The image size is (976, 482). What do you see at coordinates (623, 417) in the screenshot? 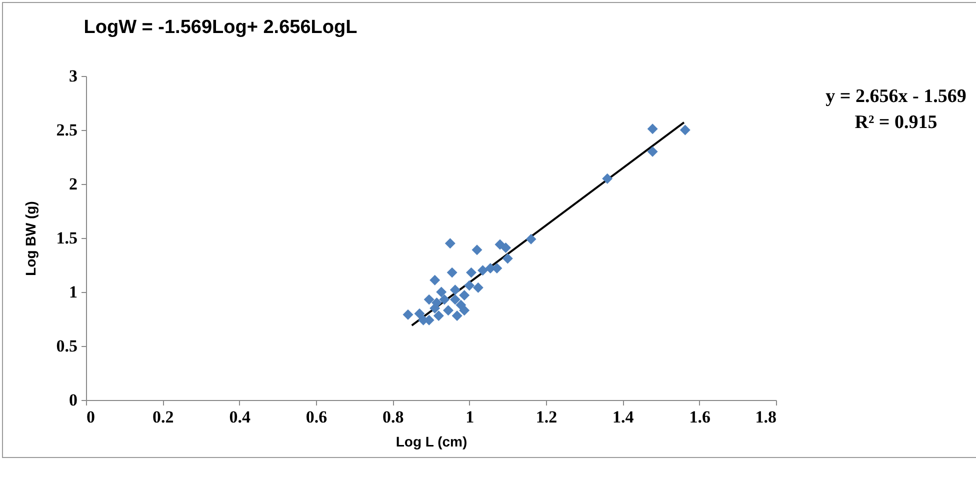
I see `x-tick-label: 1.4` at bounding box center [623, 417].